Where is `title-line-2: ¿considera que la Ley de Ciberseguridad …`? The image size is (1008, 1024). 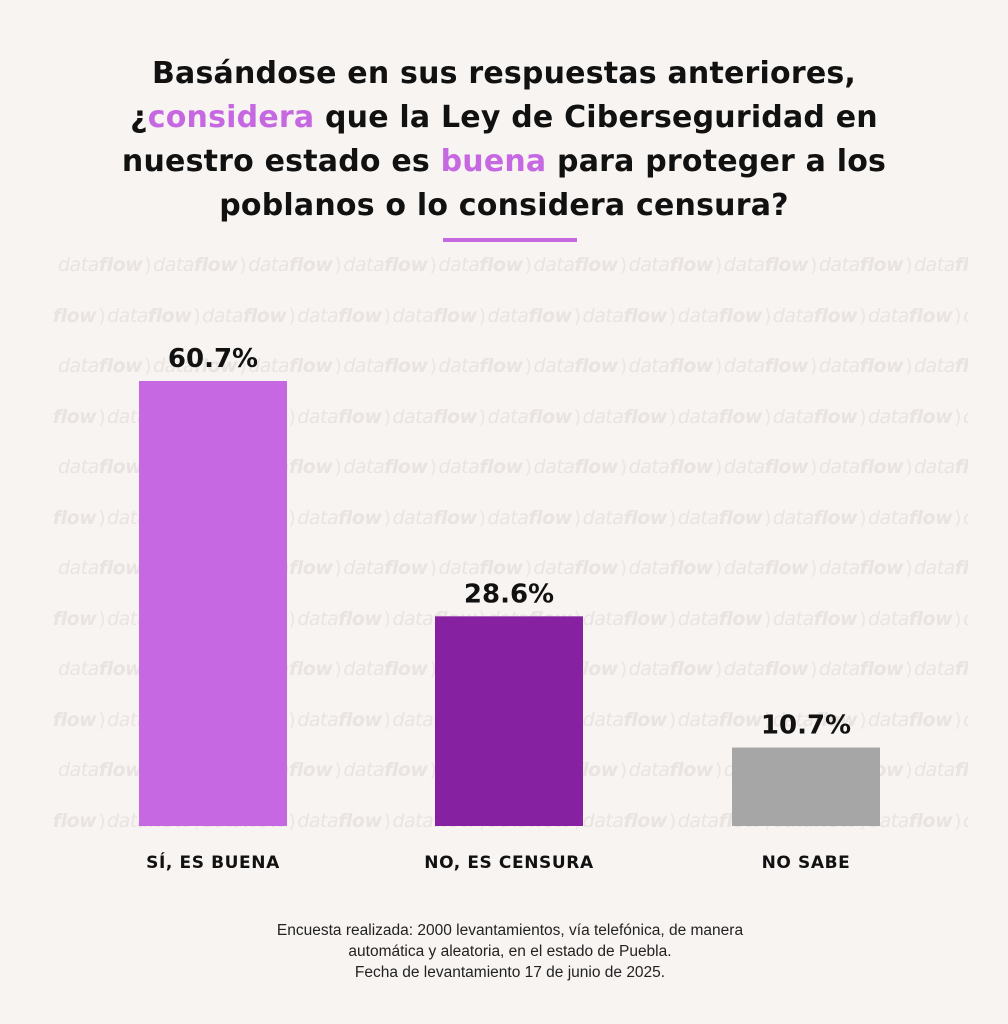
title-line-2: ¿considera que la Ley de Ciberseguridad … is located at coordinates (504, 118).